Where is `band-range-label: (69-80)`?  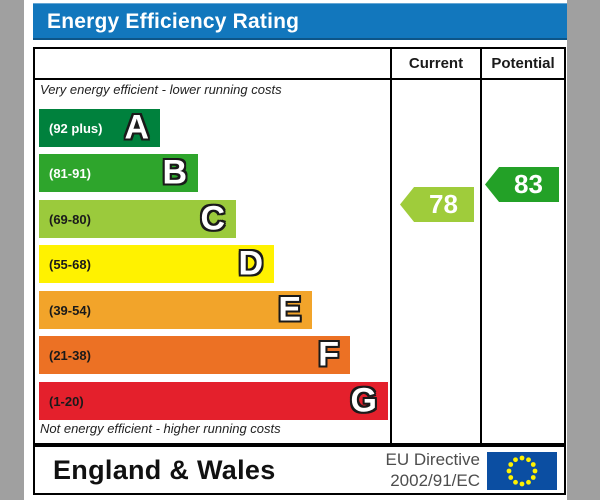 band-range-label: (69-80) is located at coordinates (70, 219).